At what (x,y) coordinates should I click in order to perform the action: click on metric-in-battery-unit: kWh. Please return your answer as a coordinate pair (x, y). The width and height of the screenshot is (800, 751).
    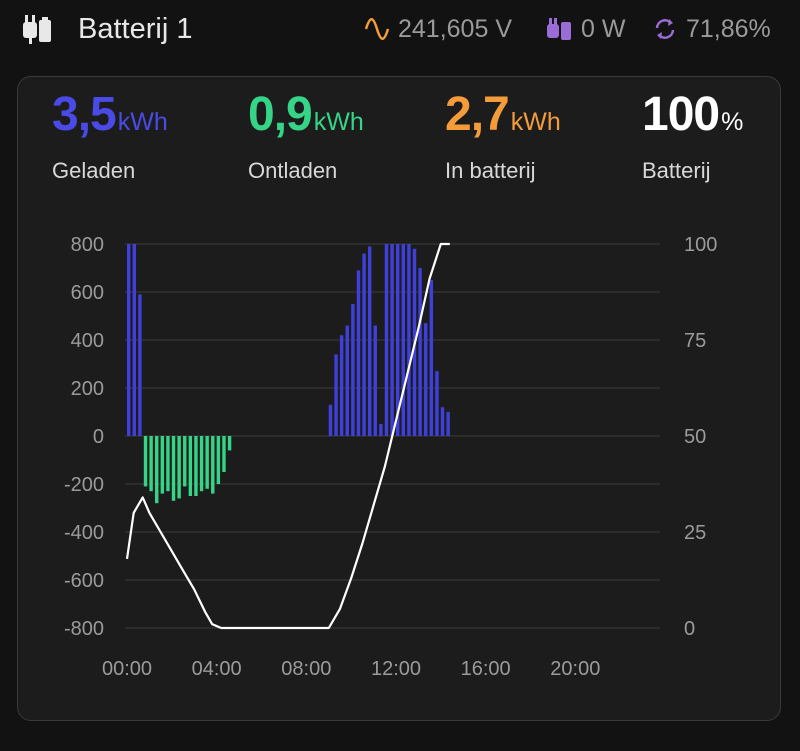
    Looking at the image, I should click on (535, 122).